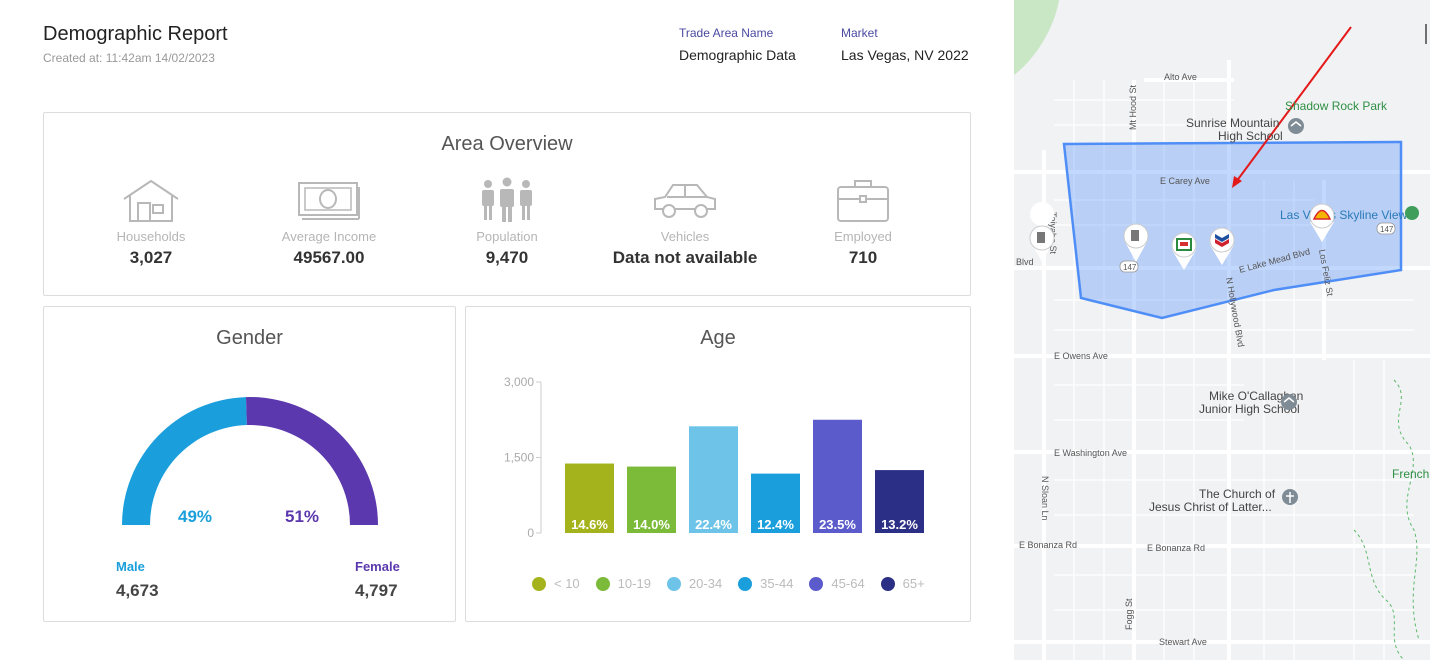 This screenshot has height=660, width=1430. Describe the element at coordinates (184, 461) in the screenshot. I see `male-arc` at that location.